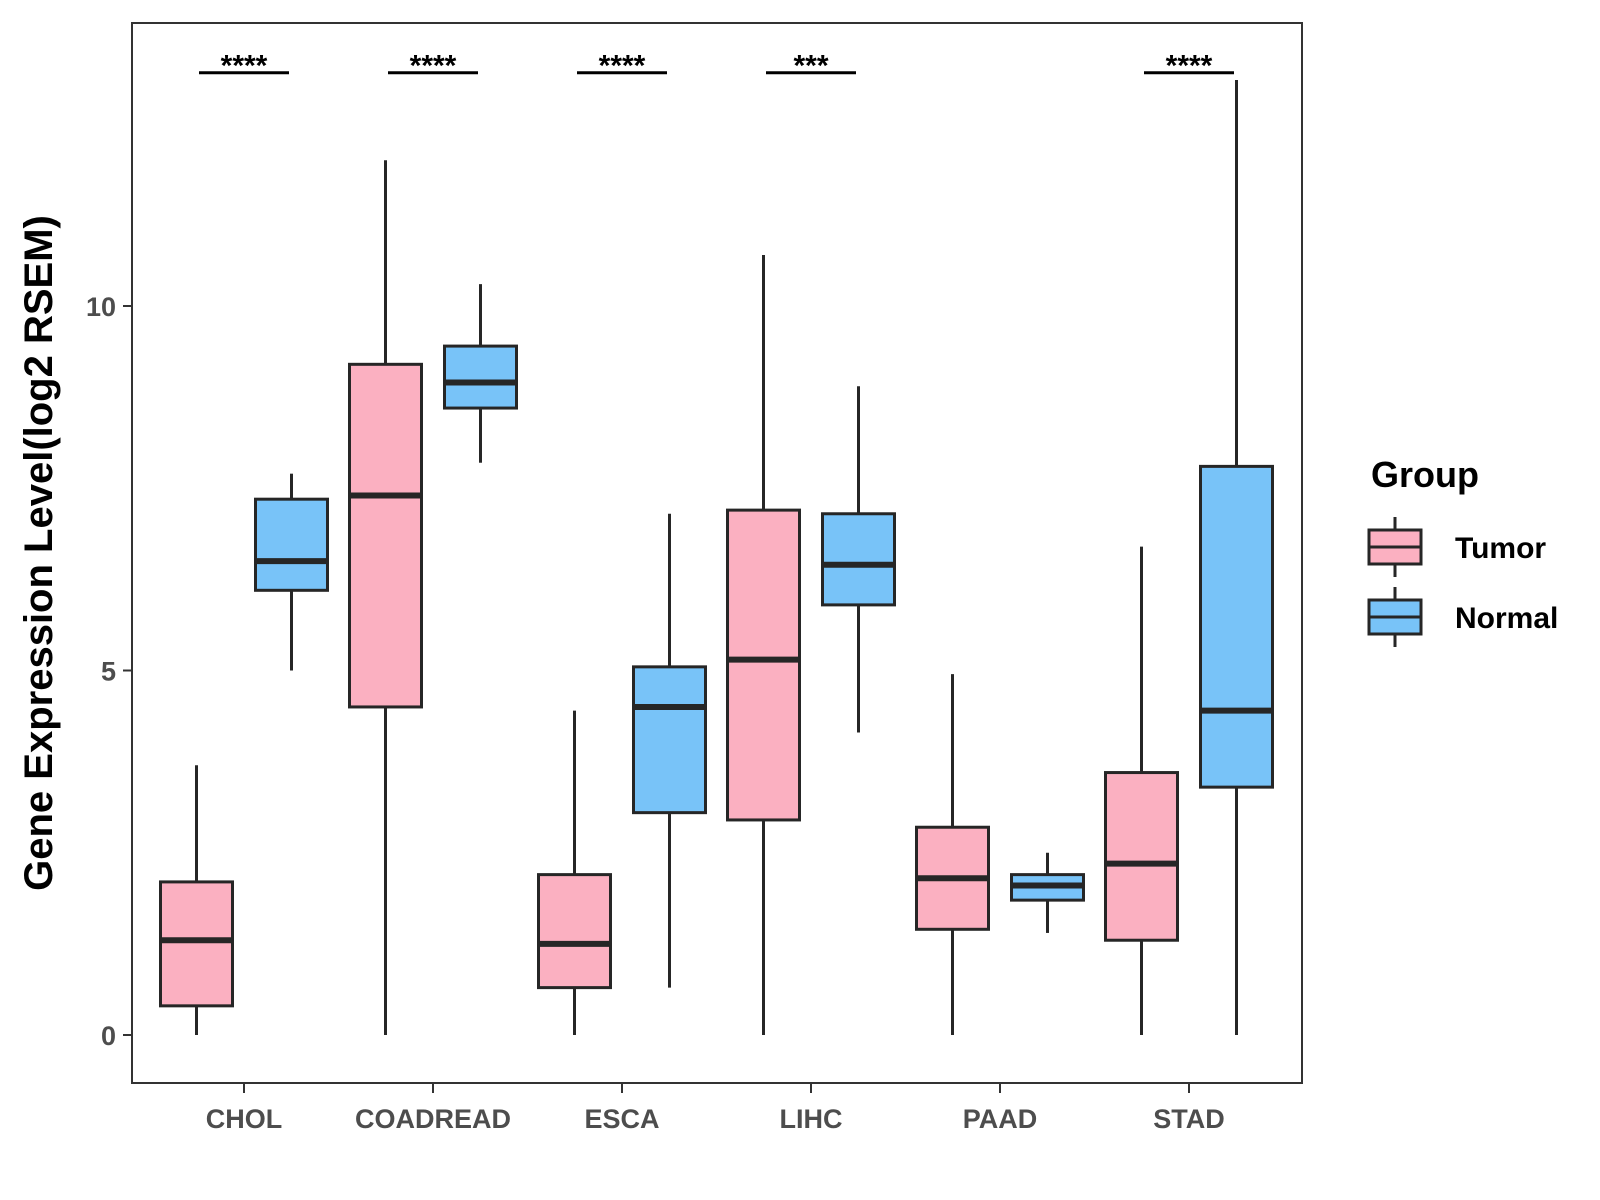  What do you see at coordinates (952, 854) in the screenshot?
I see `box-tumor-paad` at bounding box center [952, 854].